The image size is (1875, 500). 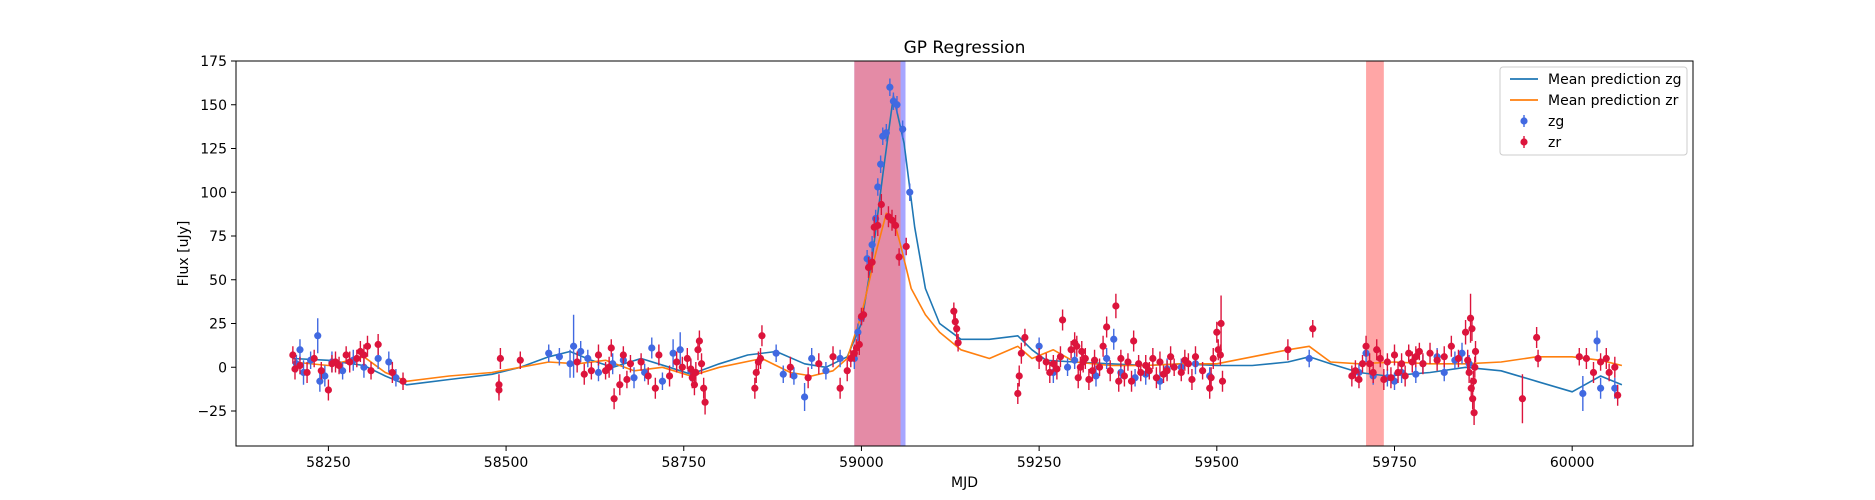 What do you see at coordinates (1039, 463) in the screenshot?
I see `x-tick-label: 59250` at bounding box center [1039, 463].